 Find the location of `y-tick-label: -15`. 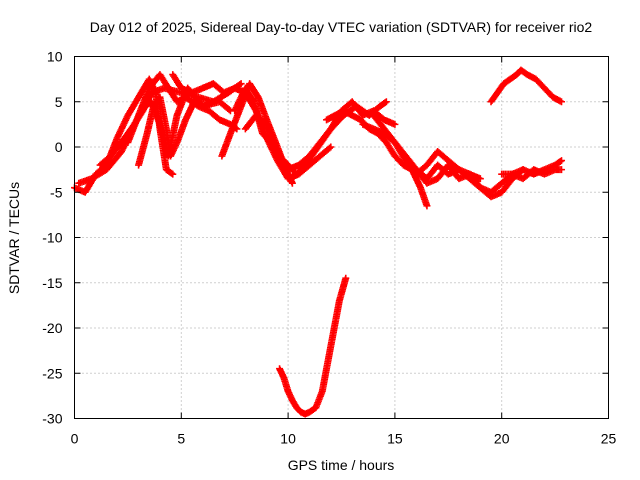

y-tick-label: -15 is located at coordinates (52, 283).